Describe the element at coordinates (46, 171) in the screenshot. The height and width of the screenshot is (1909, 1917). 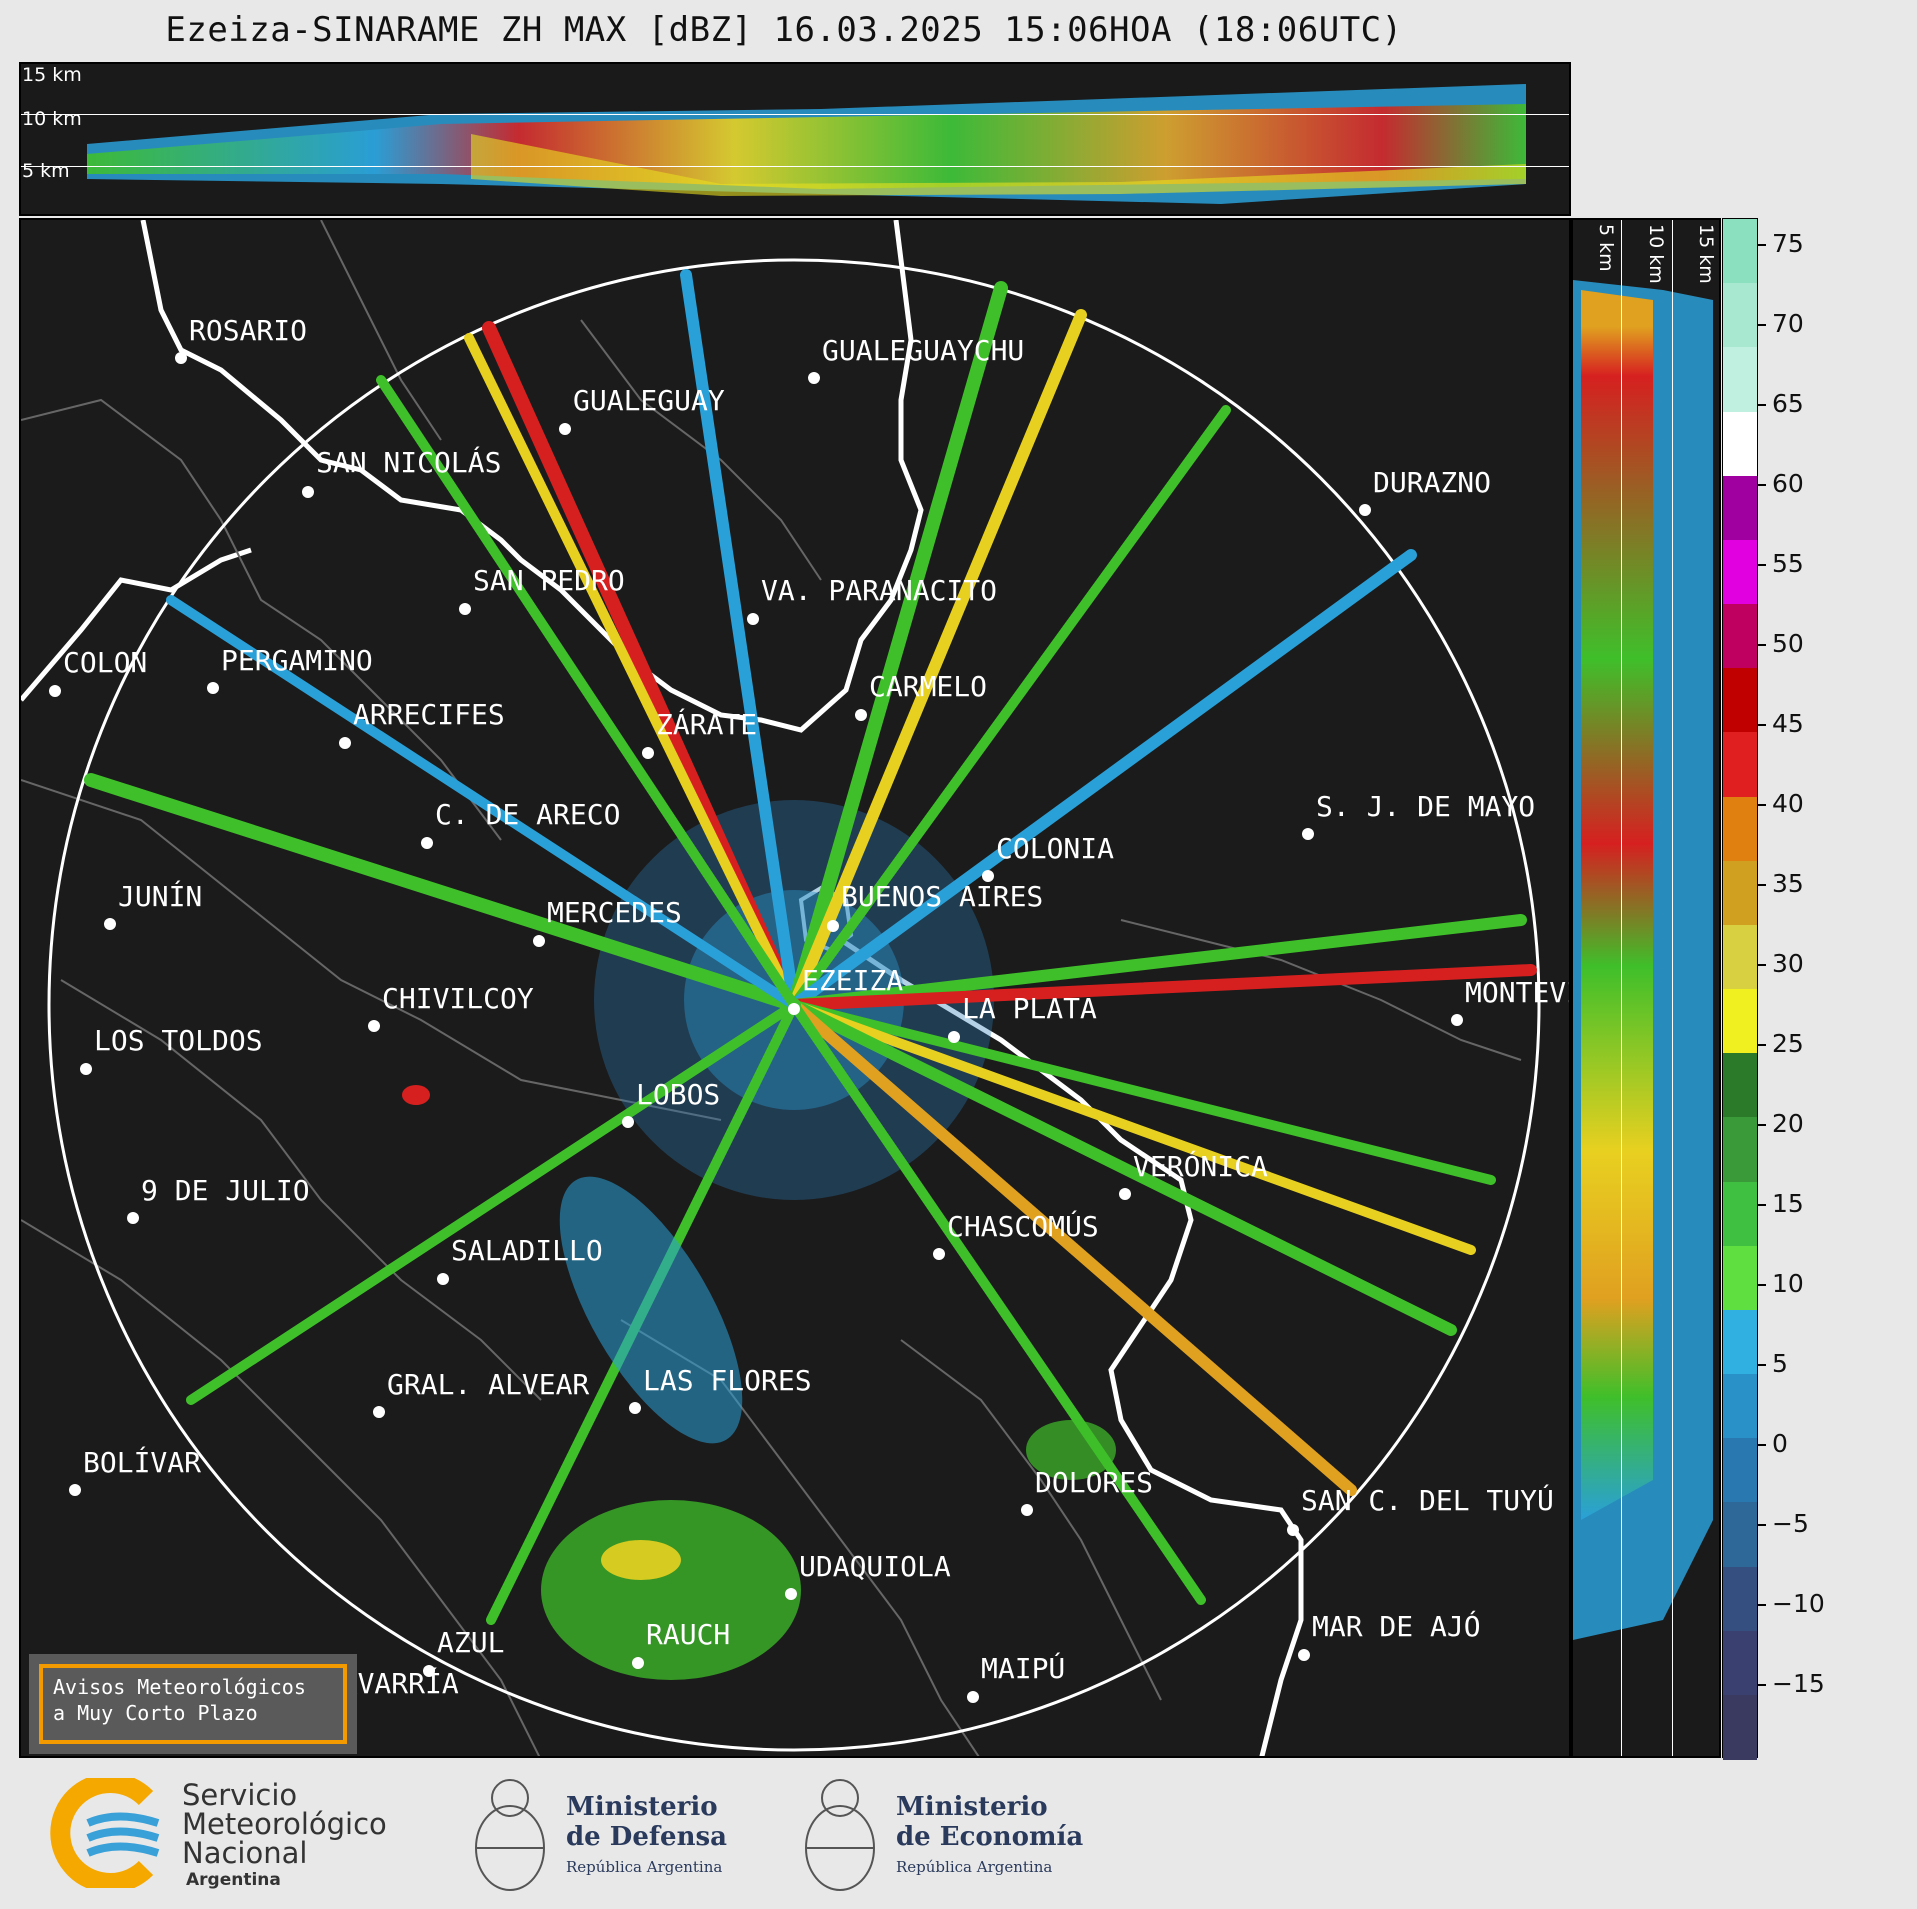
I see `height-label-5km: 5 km` at that location.